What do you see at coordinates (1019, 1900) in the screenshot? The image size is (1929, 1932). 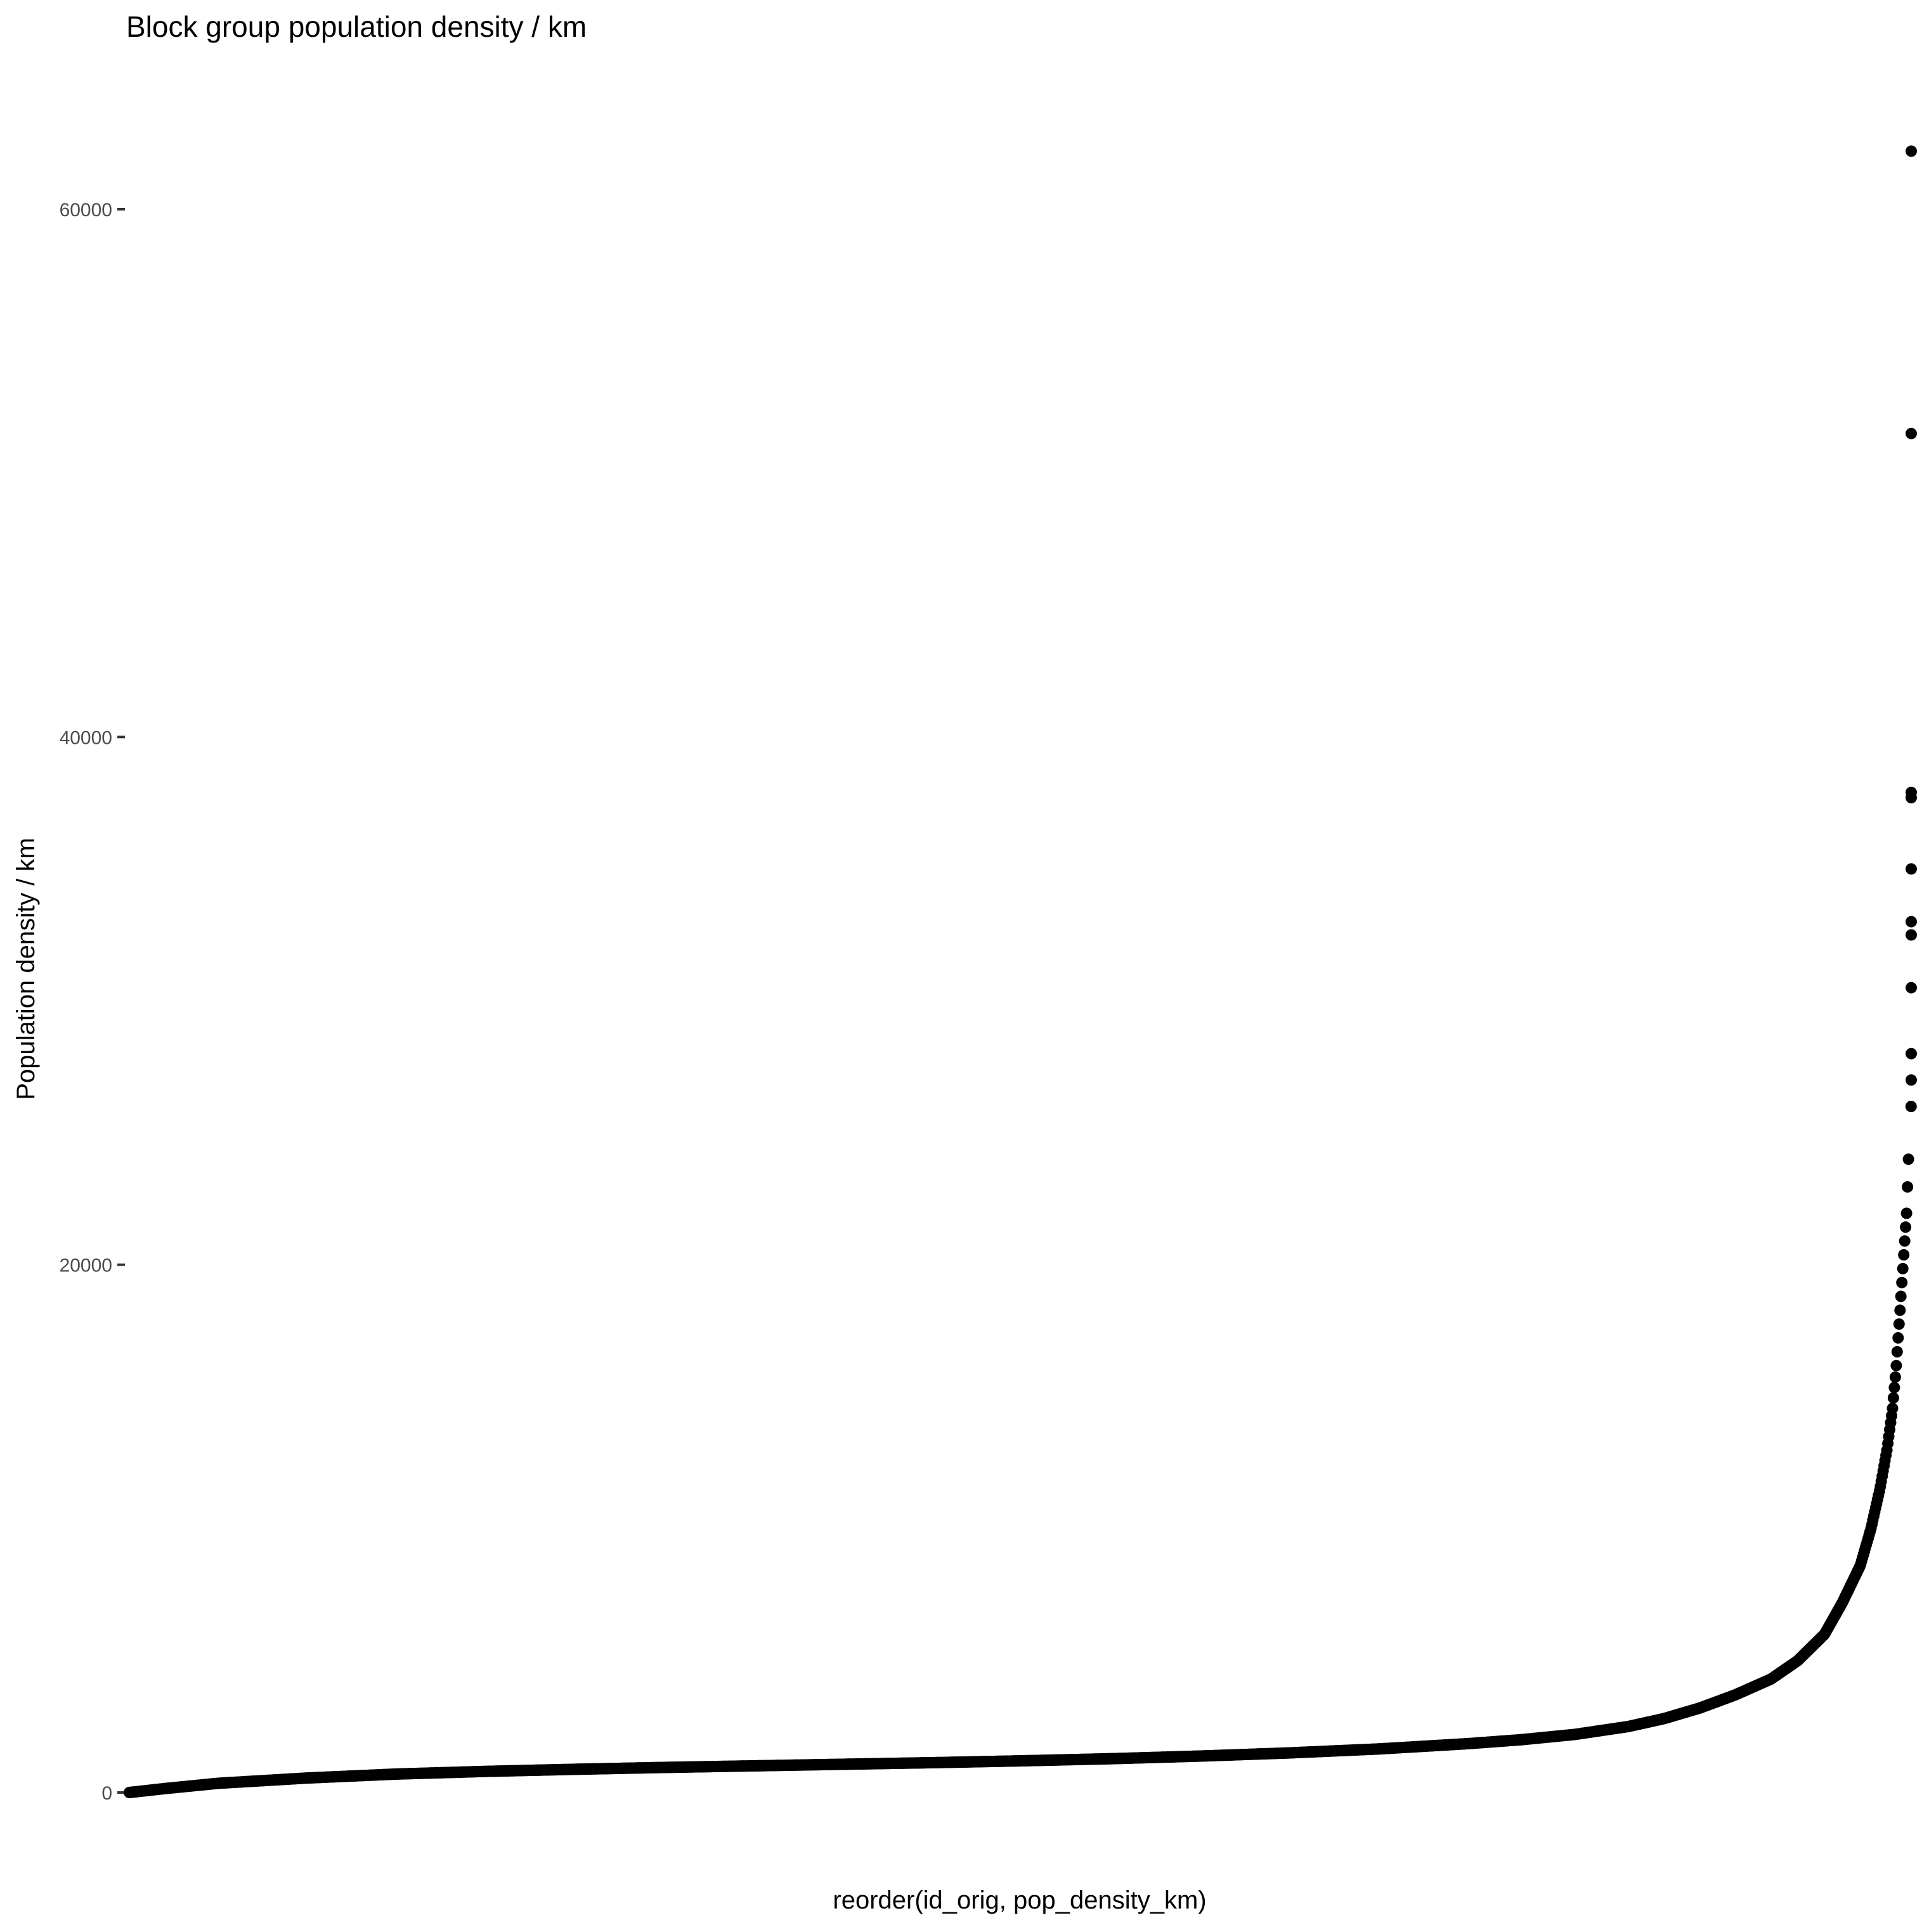 I see `x-axis-title: reorder(id_orig, pop_density_km)` at bounding box center [1019, 1900].